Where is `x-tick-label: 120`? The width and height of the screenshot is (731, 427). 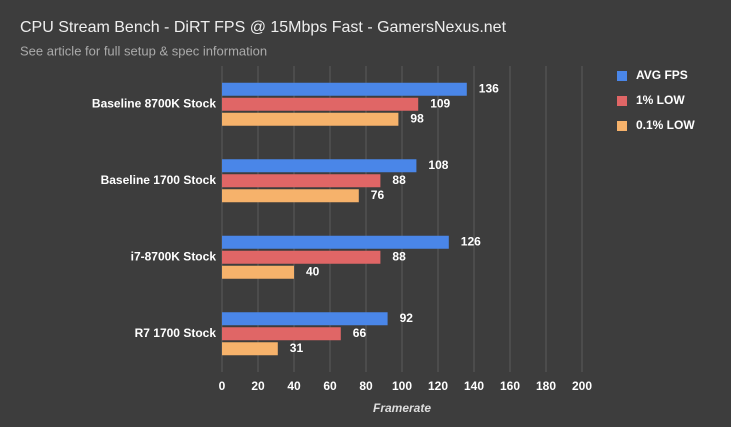 x-tick-label: 120 is located at coordinates (438, 386).